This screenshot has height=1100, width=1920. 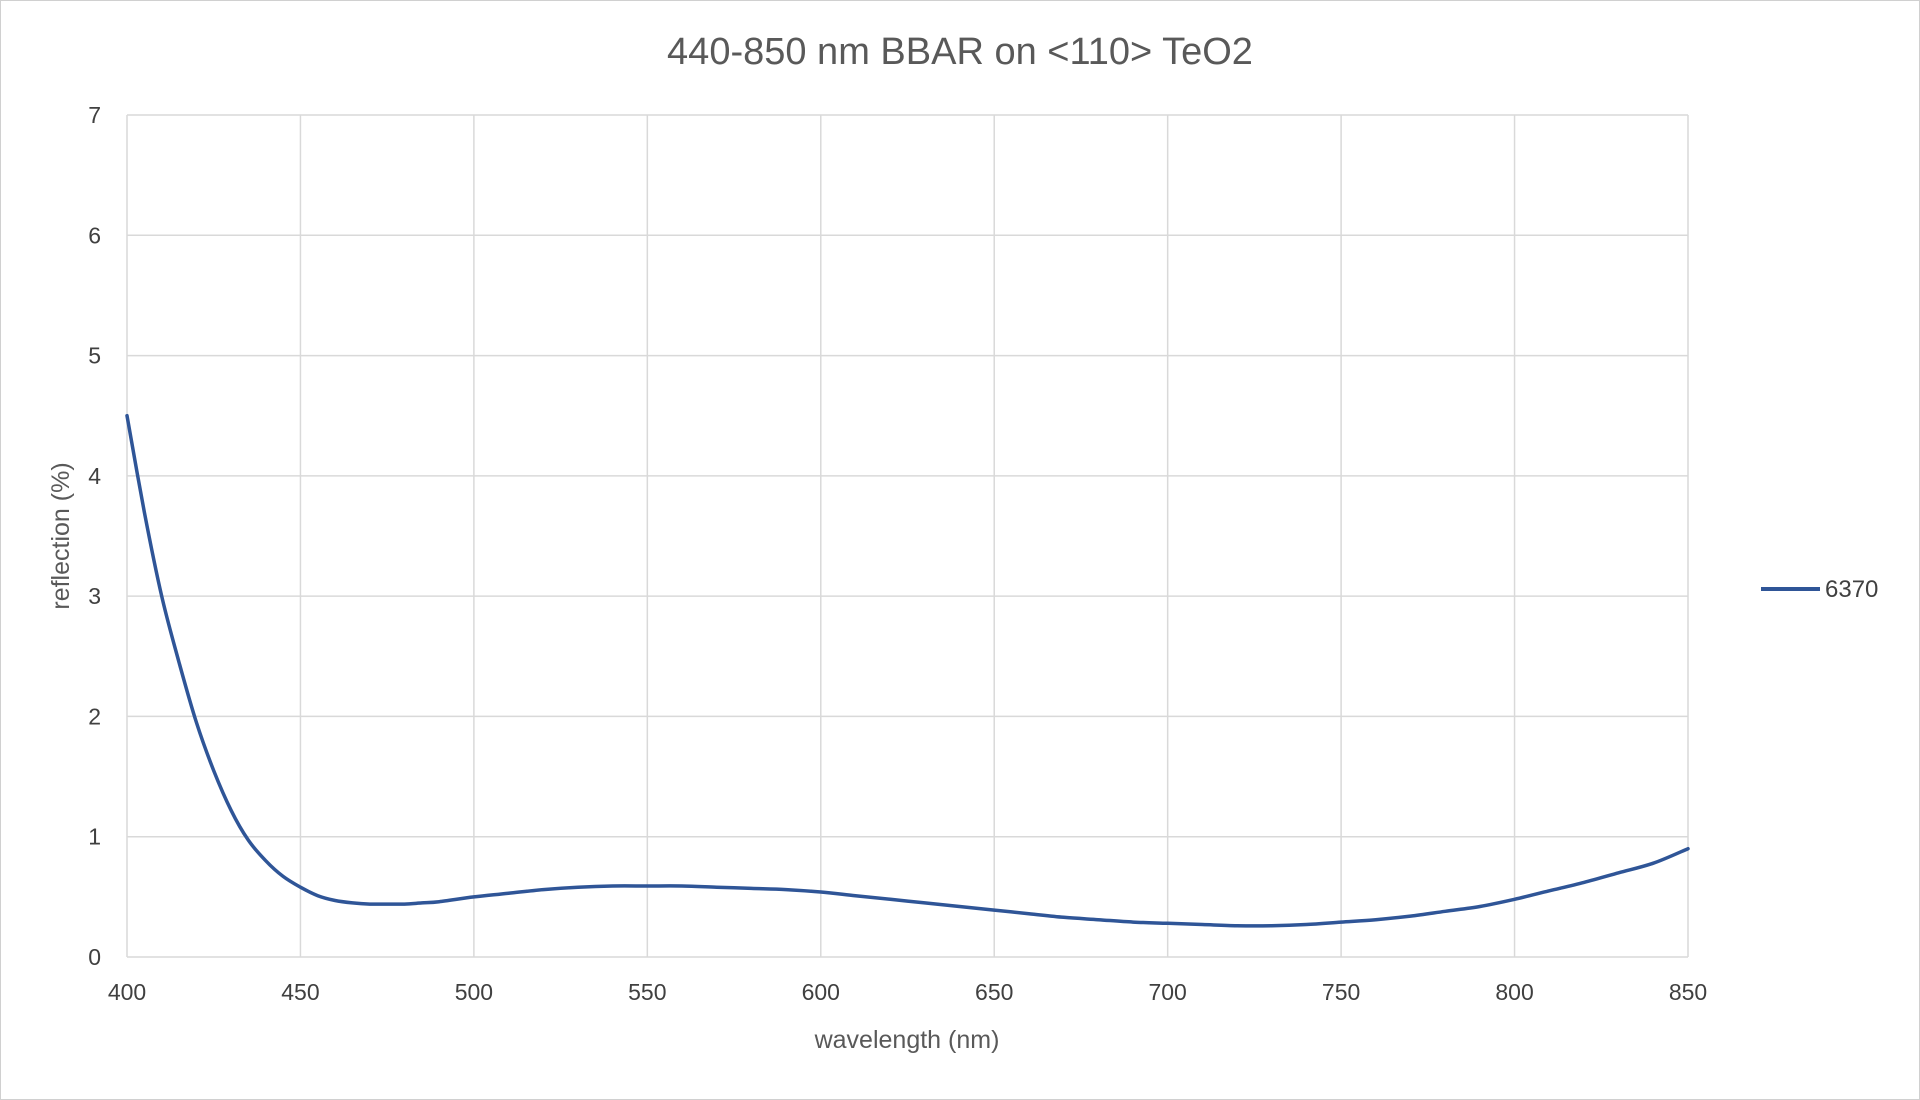 I want to click on y-tick-label: 2, so click(x=94, y=716).